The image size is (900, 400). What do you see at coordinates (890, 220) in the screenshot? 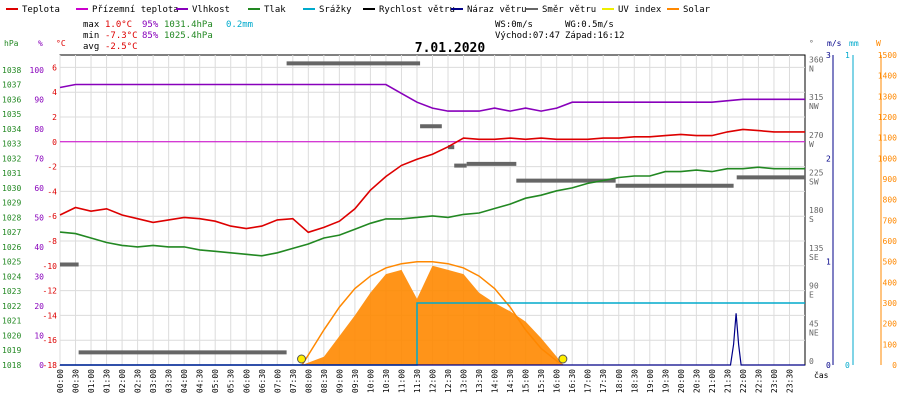
I see `tick-solar: 700` at bounding box center [890, 220].